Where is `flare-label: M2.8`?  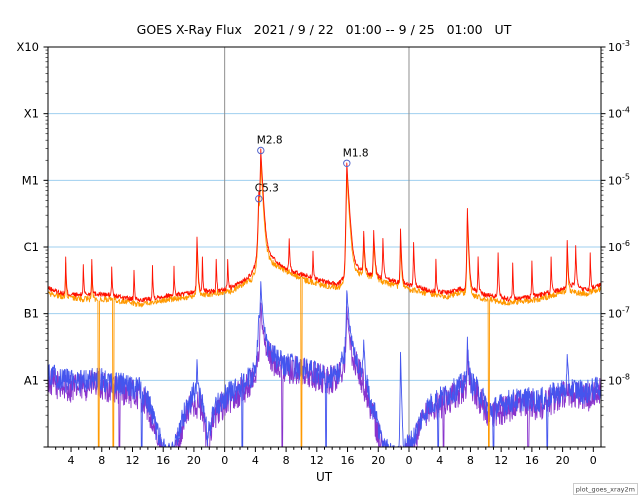
flare-label: M2.8 is located at coordinates (270, 141).